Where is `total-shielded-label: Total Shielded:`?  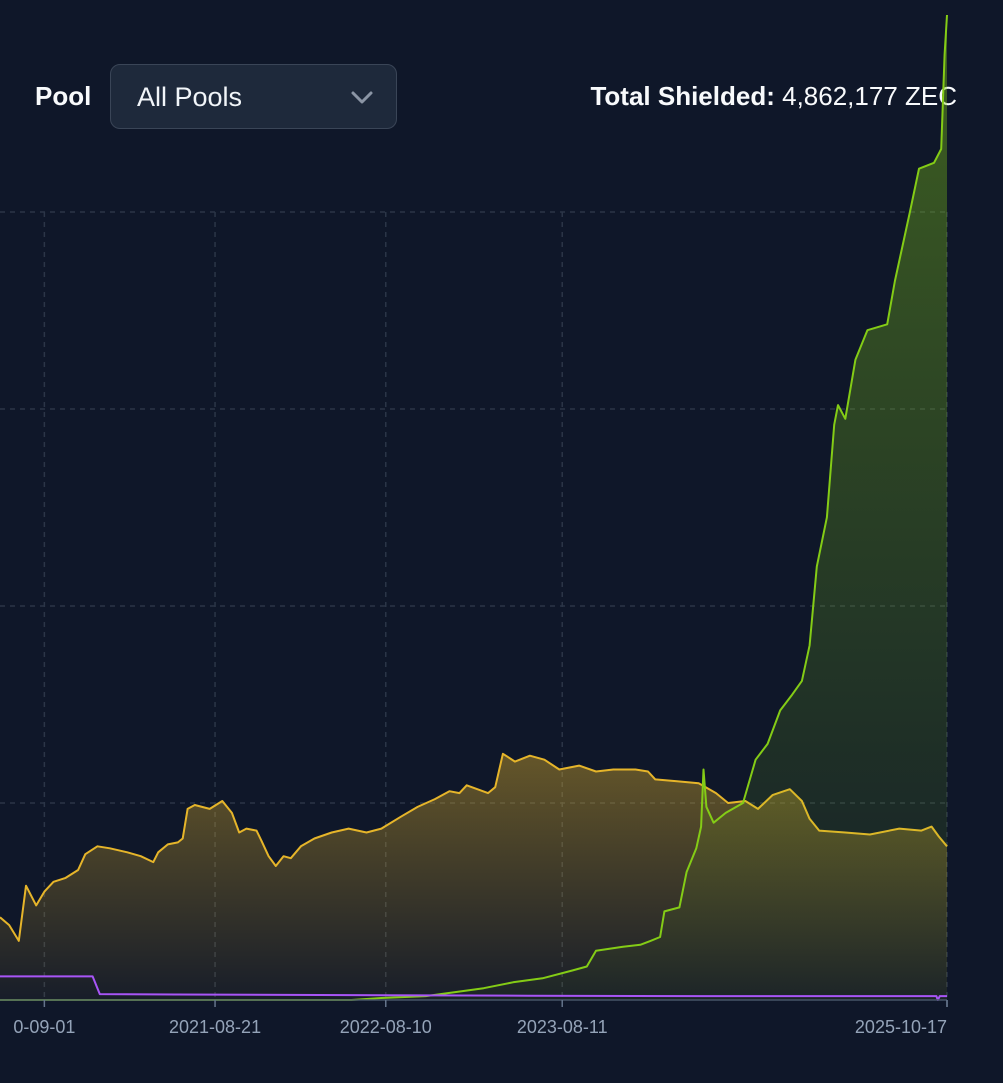 total-shielded-label: Total Shielded: is located at coordinates (682, 96).